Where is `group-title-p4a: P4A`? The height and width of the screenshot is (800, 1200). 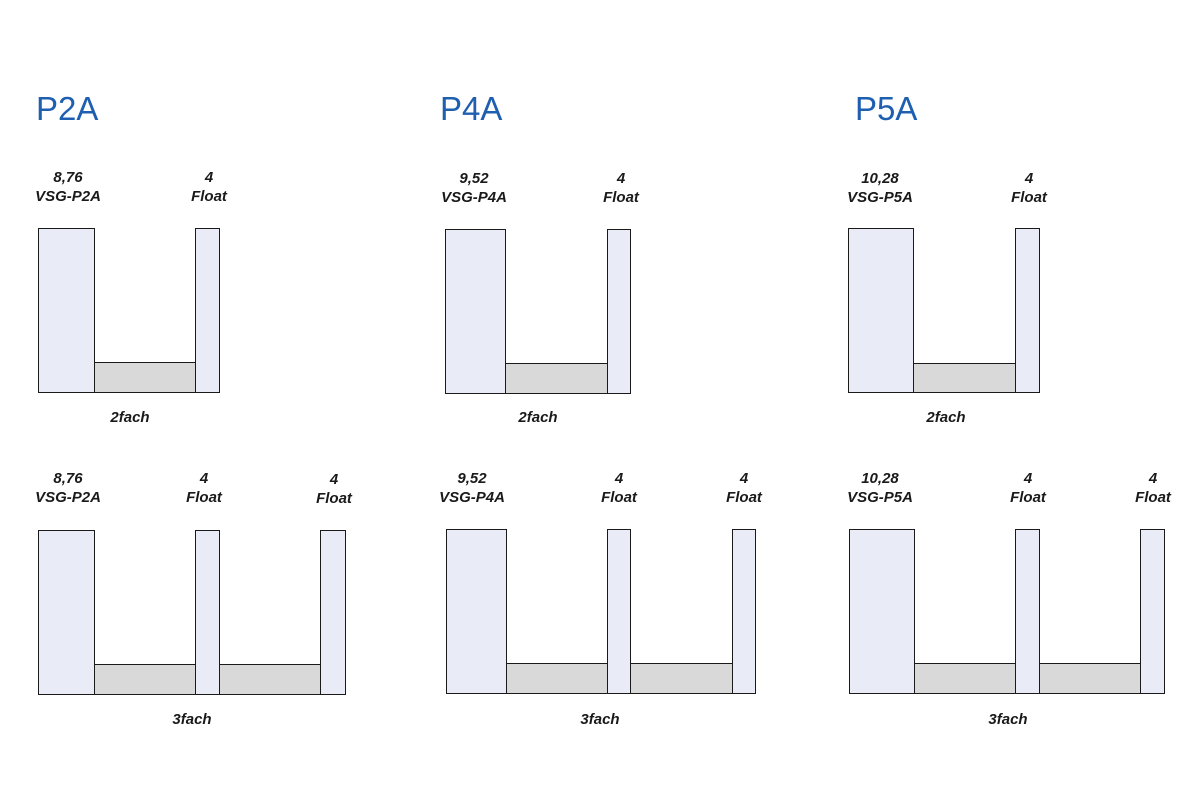
group-title-p4a: P4A is located at coordinates (471, 108).